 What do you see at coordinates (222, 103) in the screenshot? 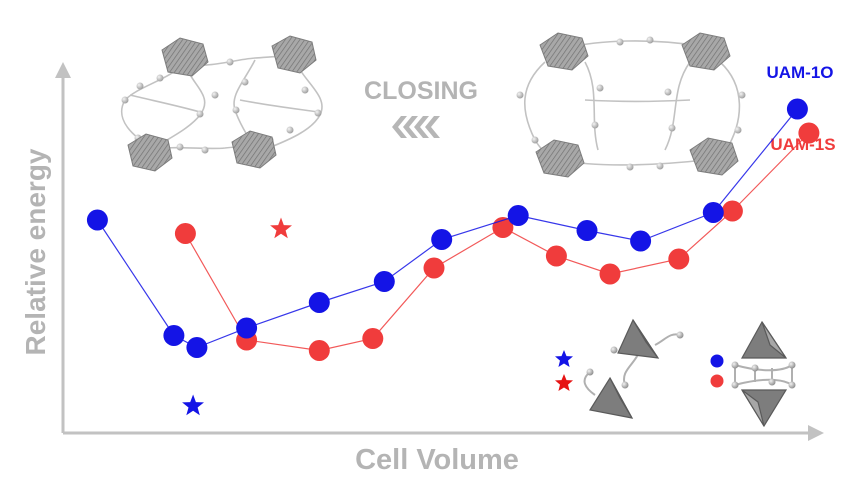
I see `closed-framework-illustration` at bounding box center [222, 103].